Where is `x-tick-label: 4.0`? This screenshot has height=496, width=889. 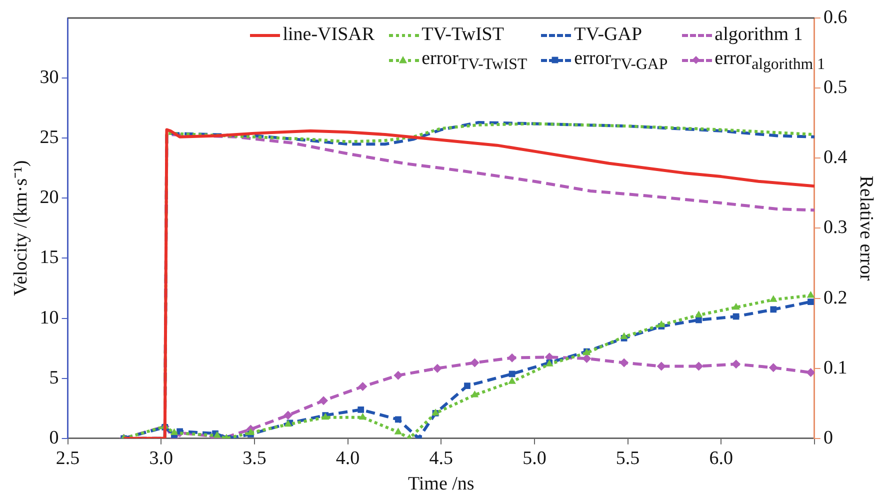 x-tick-label: 4.0 is located at coordinates (348, 458).